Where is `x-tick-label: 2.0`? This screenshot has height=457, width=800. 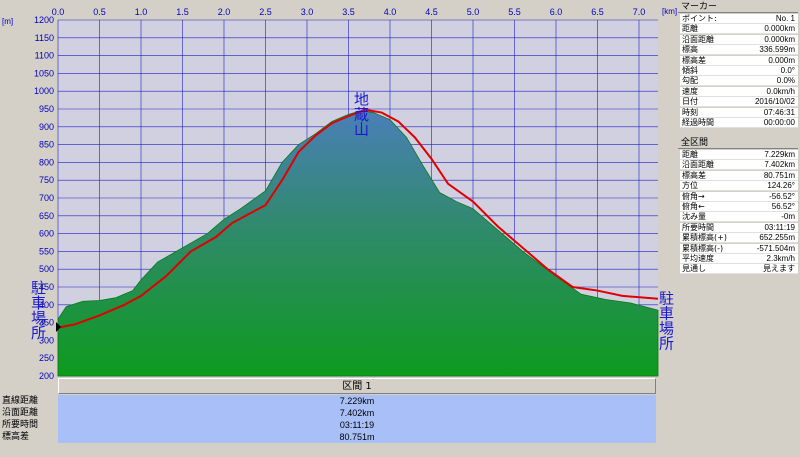 x-tick-label: 2.0 is located at coordinates (224, 12).